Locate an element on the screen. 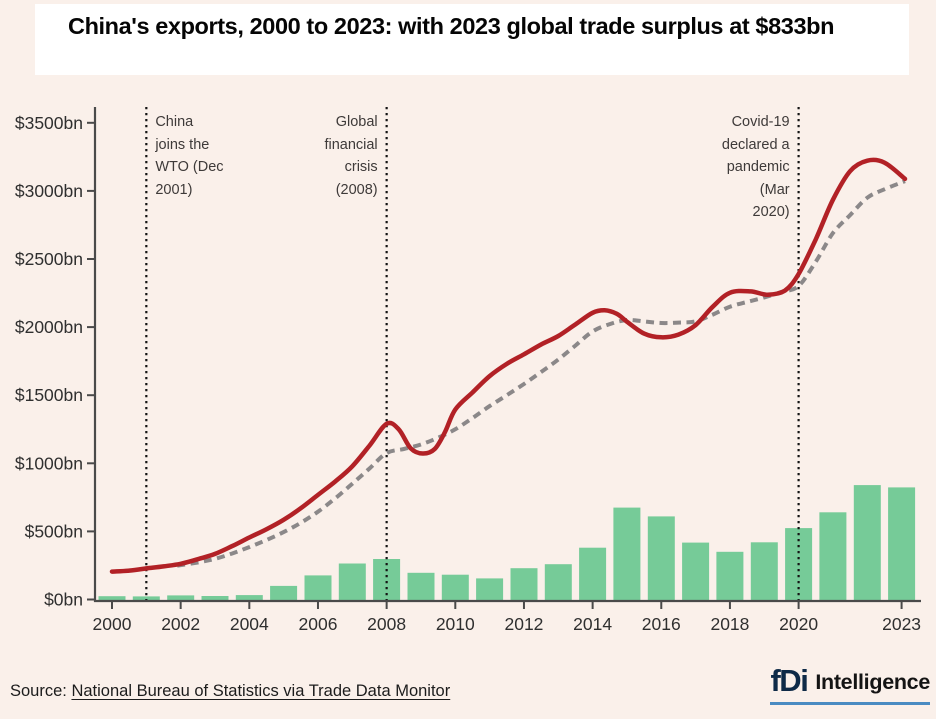  x-tick-label-2018: 2018 is located at coordinates (729, 624).